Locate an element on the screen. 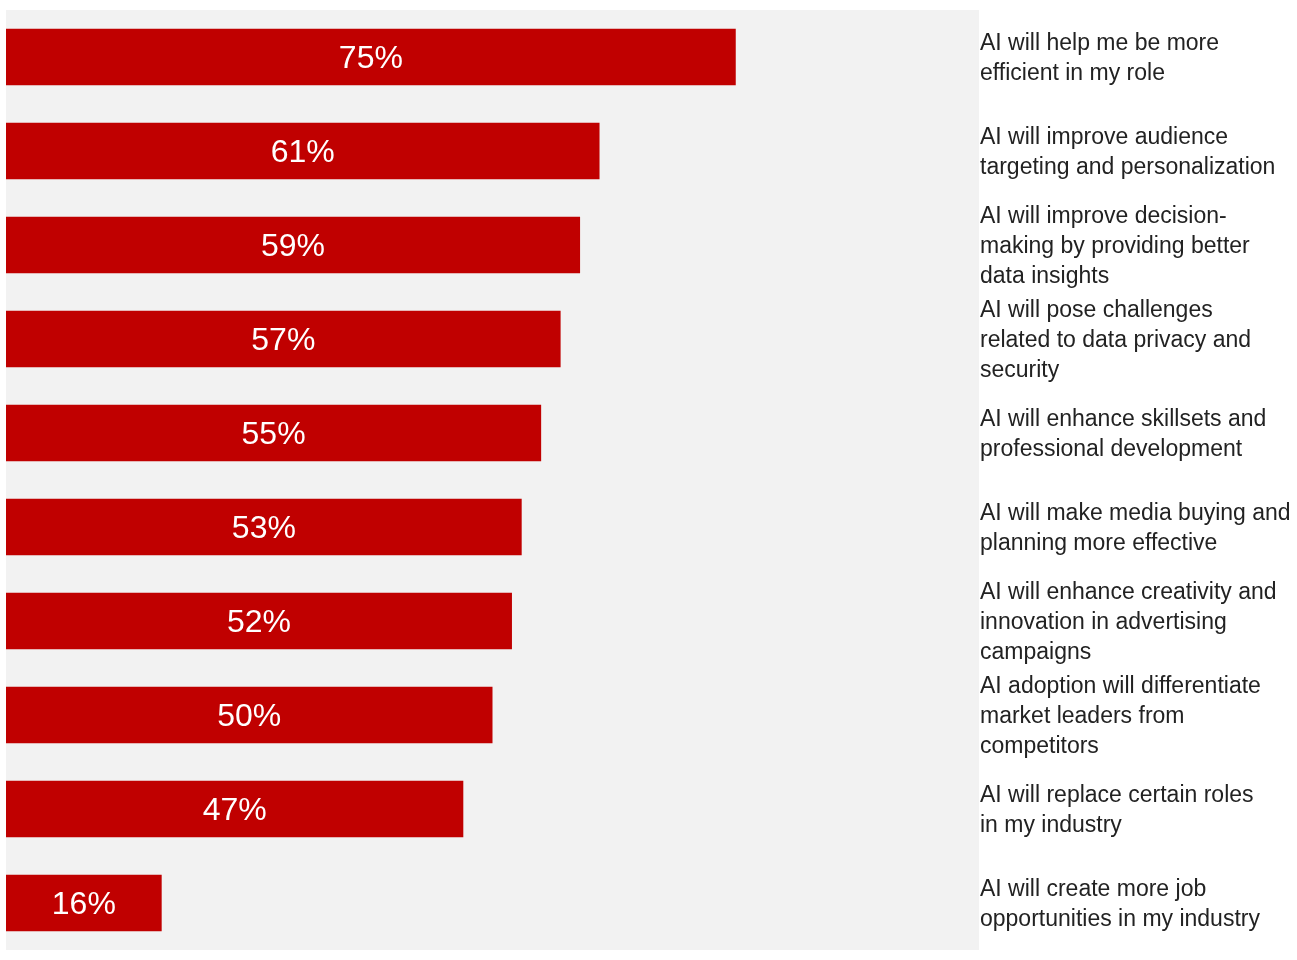 The height and width of the screenshot is (960, 1297). y-tick-label: AI will help me be more efficient in my role is located at coordinates (1100, 57).